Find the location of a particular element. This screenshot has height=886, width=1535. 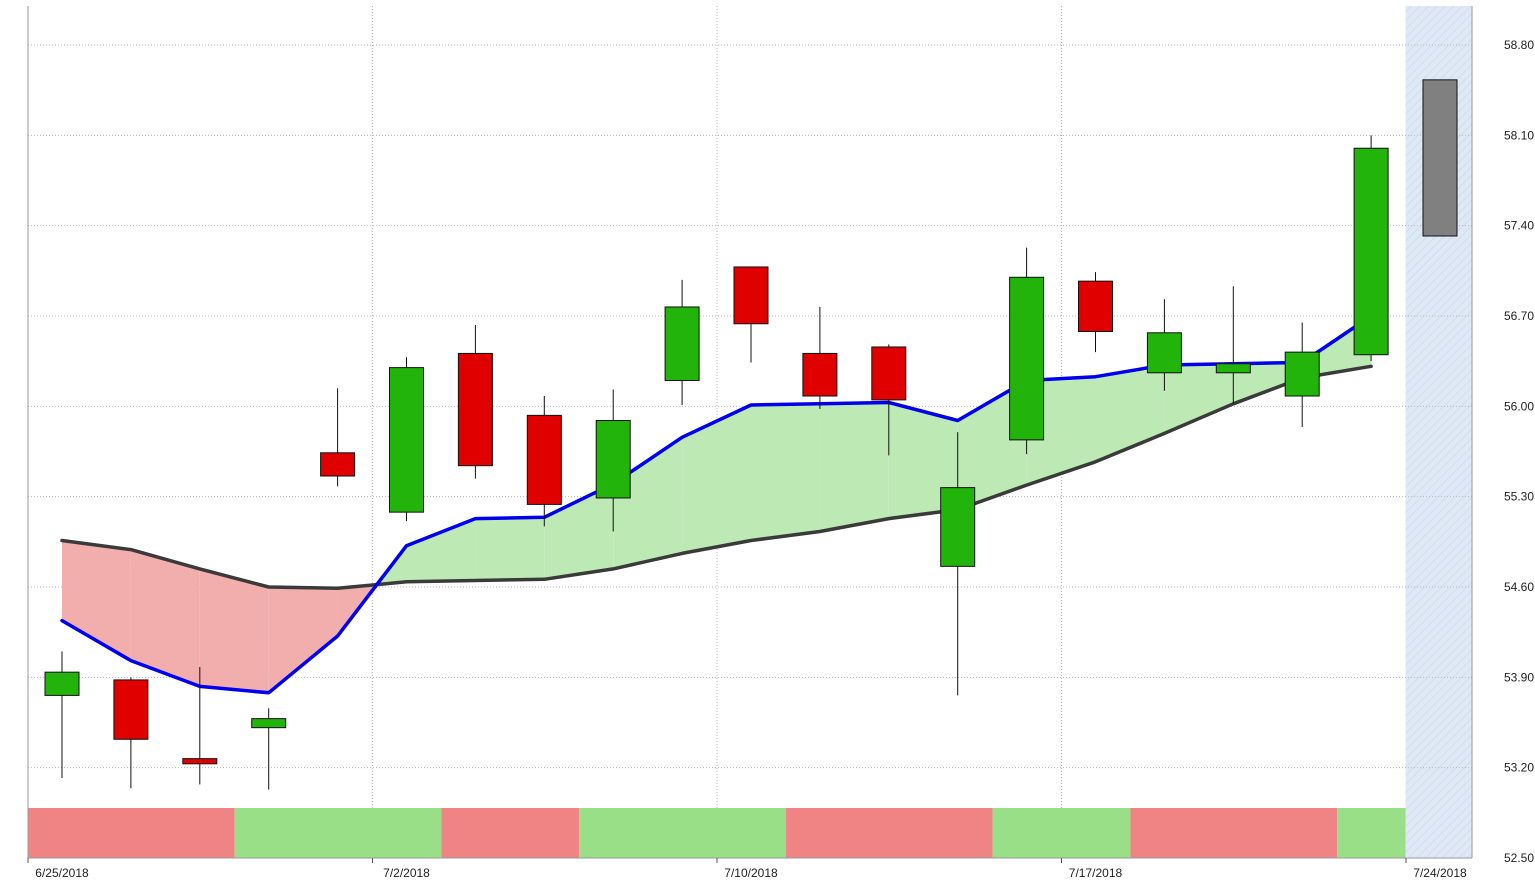

x-tick-label: 7/17/2018 is located at coordinates (1096, 873).